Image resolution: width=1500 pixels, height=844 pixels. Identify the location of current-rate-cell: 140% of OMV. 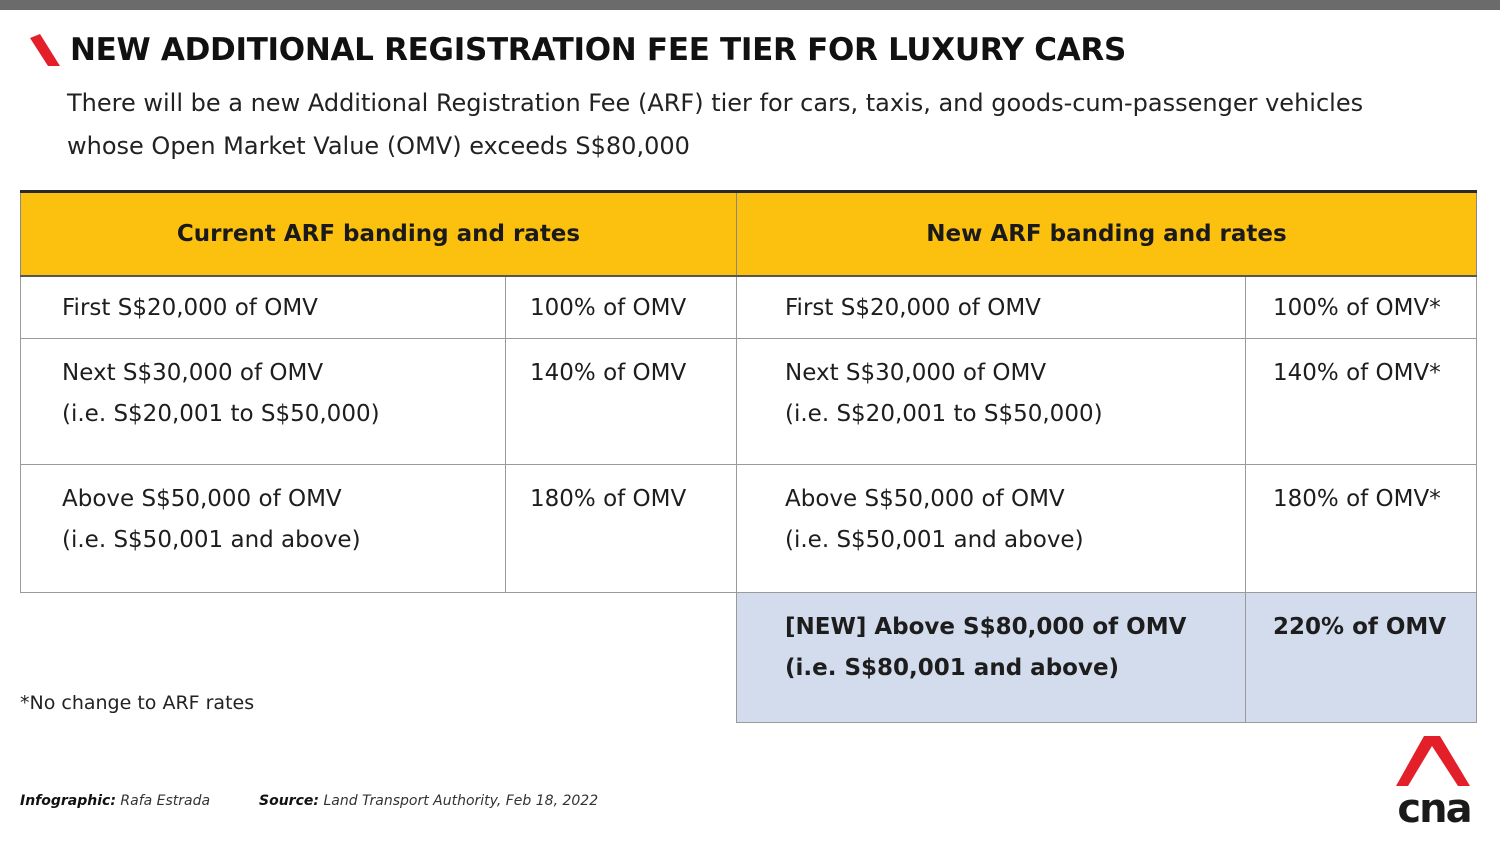
(621, 401).